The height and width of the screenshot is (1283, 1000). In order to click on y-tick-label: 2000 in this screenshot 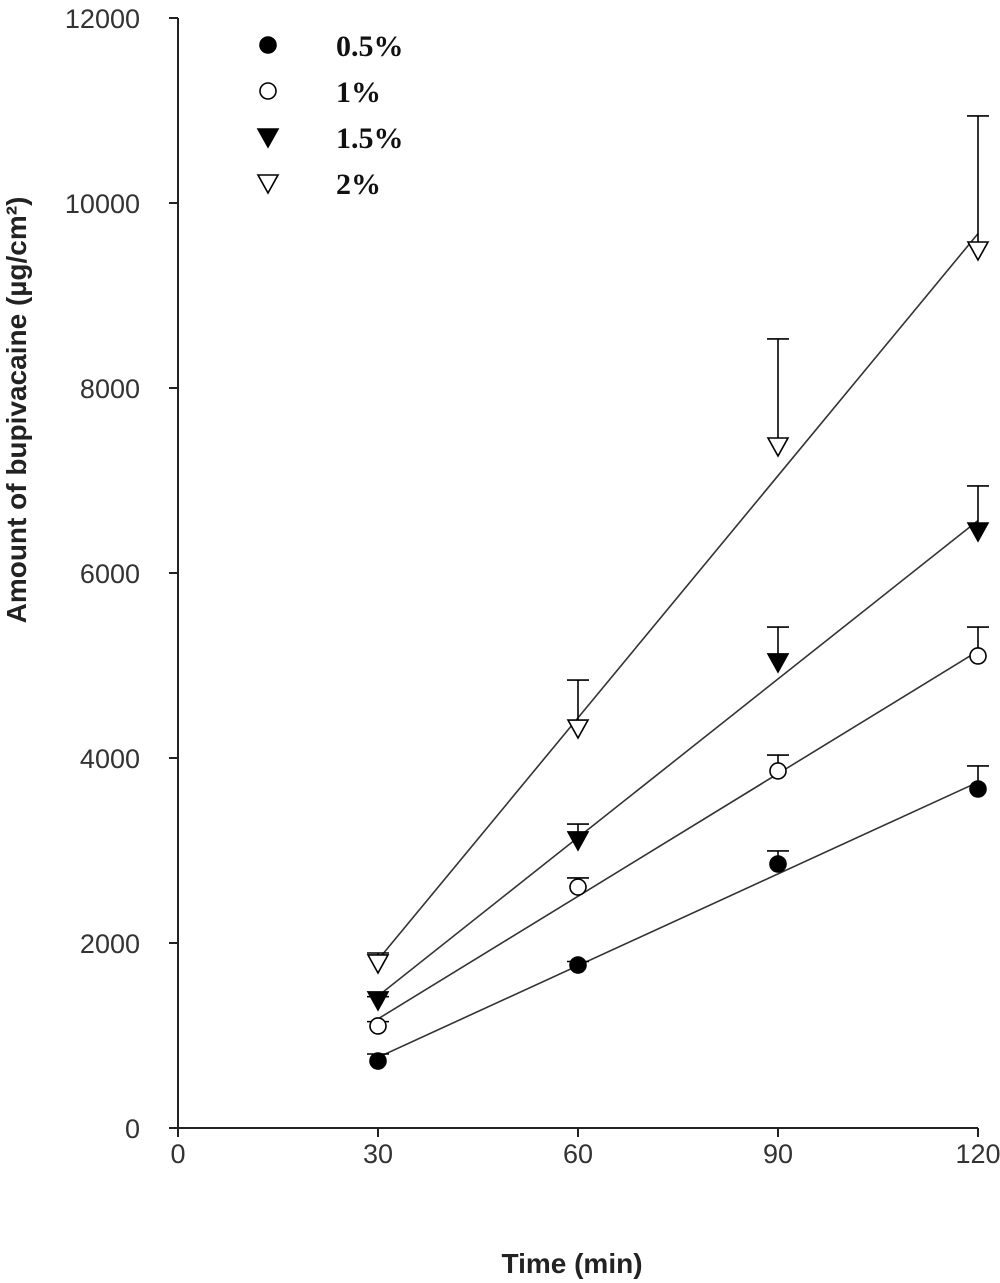, I will do `click(110, 944)`.